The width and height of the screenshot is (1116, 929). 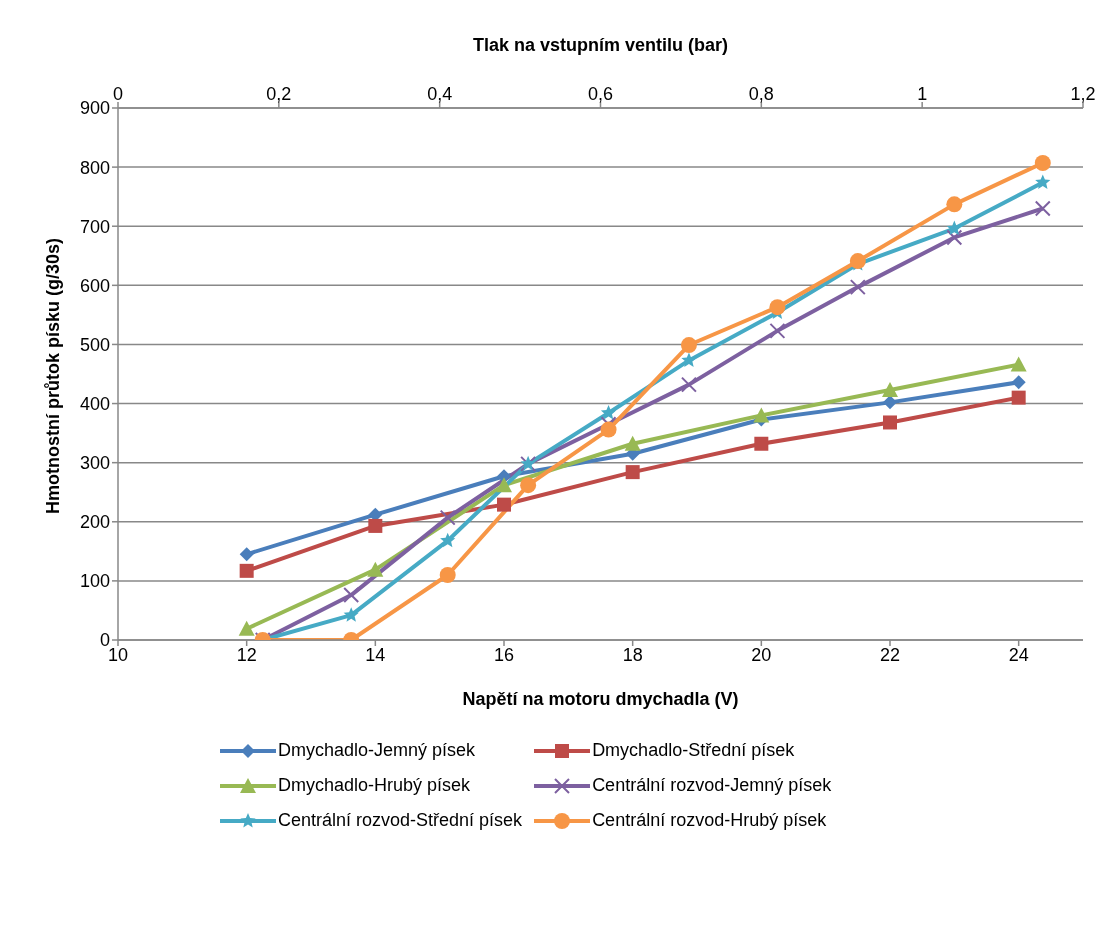 I want to click on x-axis-title: Napětí na motoru dmychadla (V), so click(x=600, y=699).